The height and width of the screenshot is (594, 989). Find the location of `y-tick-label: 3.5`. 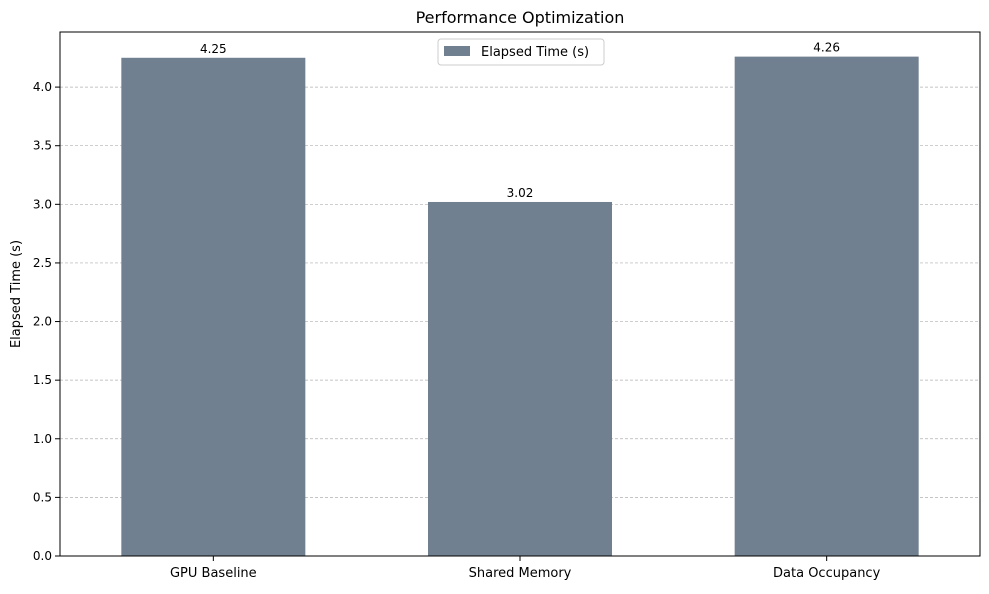

y-tick-label: 3.5 is located at coordinates (42, 146).